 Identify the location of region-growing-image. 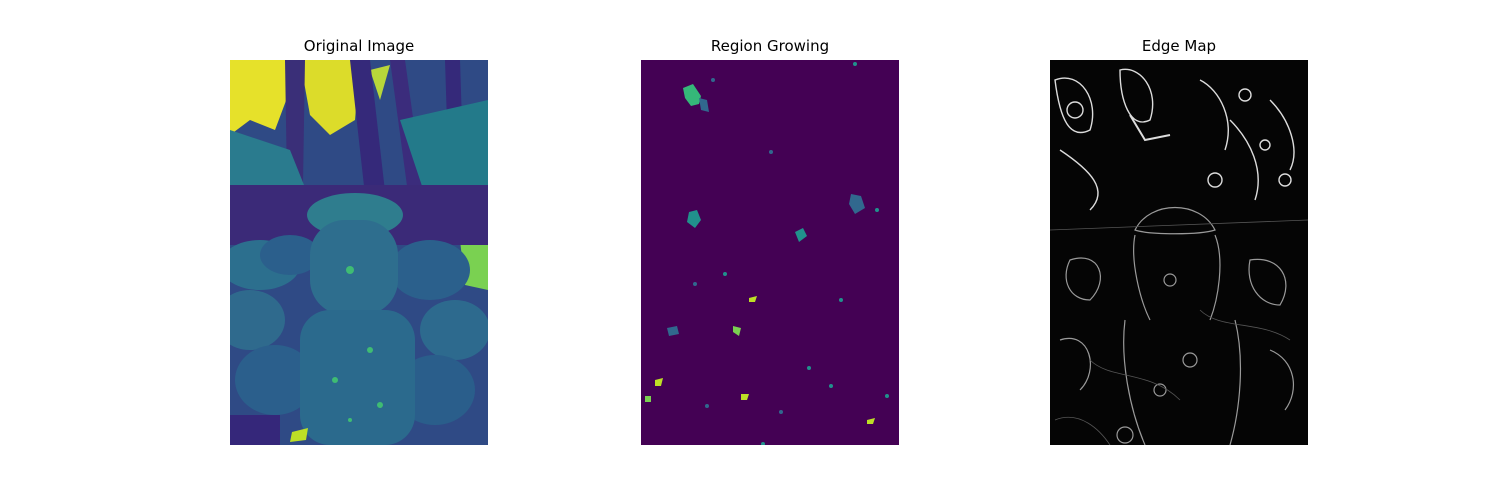
(770, 252).